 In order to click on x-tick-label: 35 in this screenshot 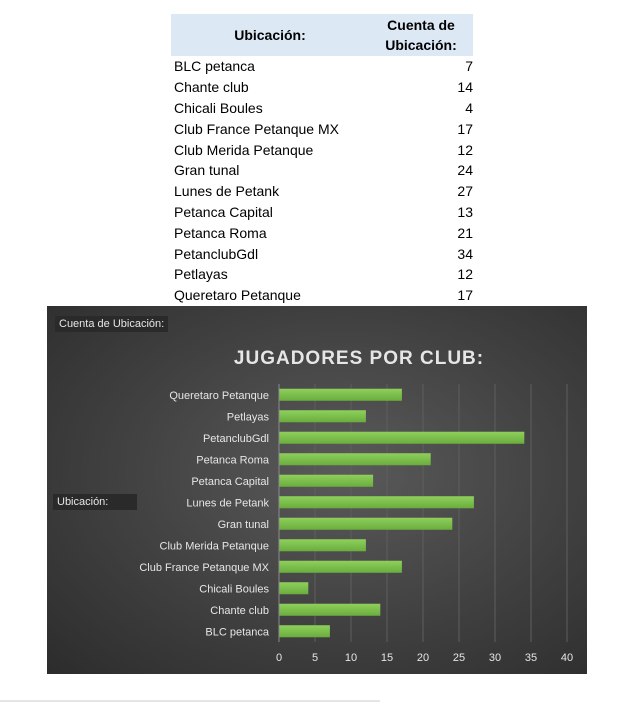, I will do `click(531, 658)`.